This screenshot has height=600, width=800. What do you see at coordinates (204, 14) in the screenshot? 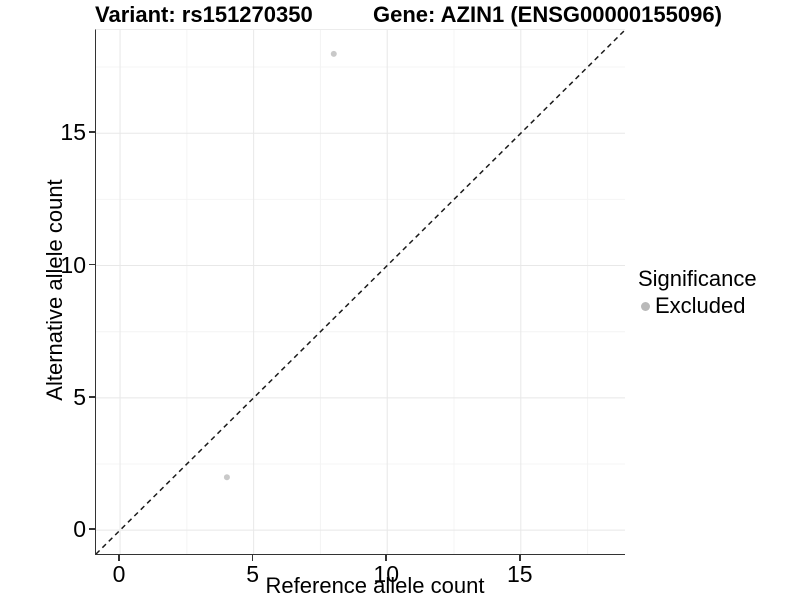
I see `variant-title: Variant: rs151270350` at bounding box center [204, 14].